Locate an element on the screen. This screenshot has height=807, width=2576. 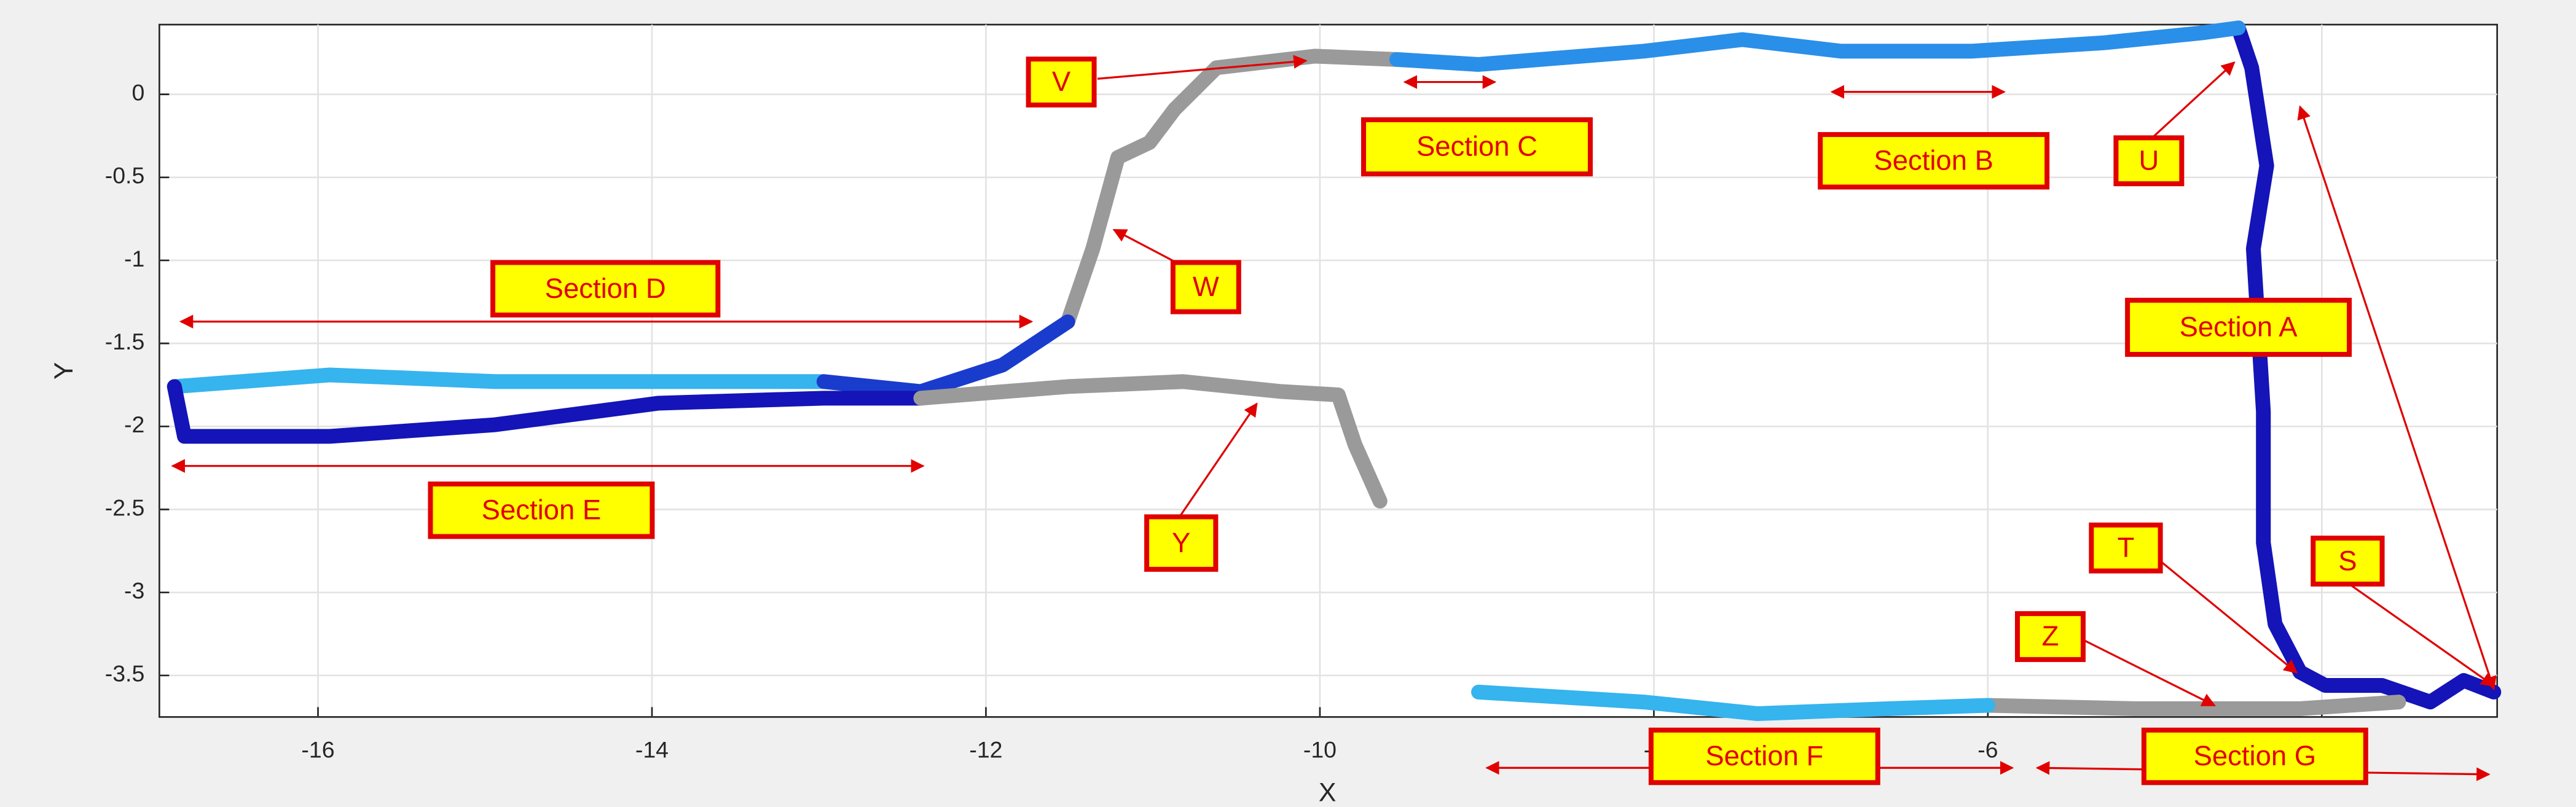
y-tick-label: -1.5 is located at coordinates (124, 342).